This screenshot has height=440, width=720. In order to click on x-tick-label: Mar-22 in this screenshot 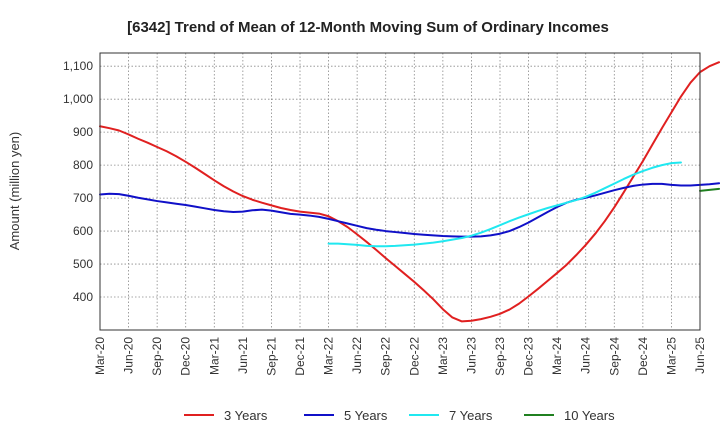, I will do `click(329, 356)`.